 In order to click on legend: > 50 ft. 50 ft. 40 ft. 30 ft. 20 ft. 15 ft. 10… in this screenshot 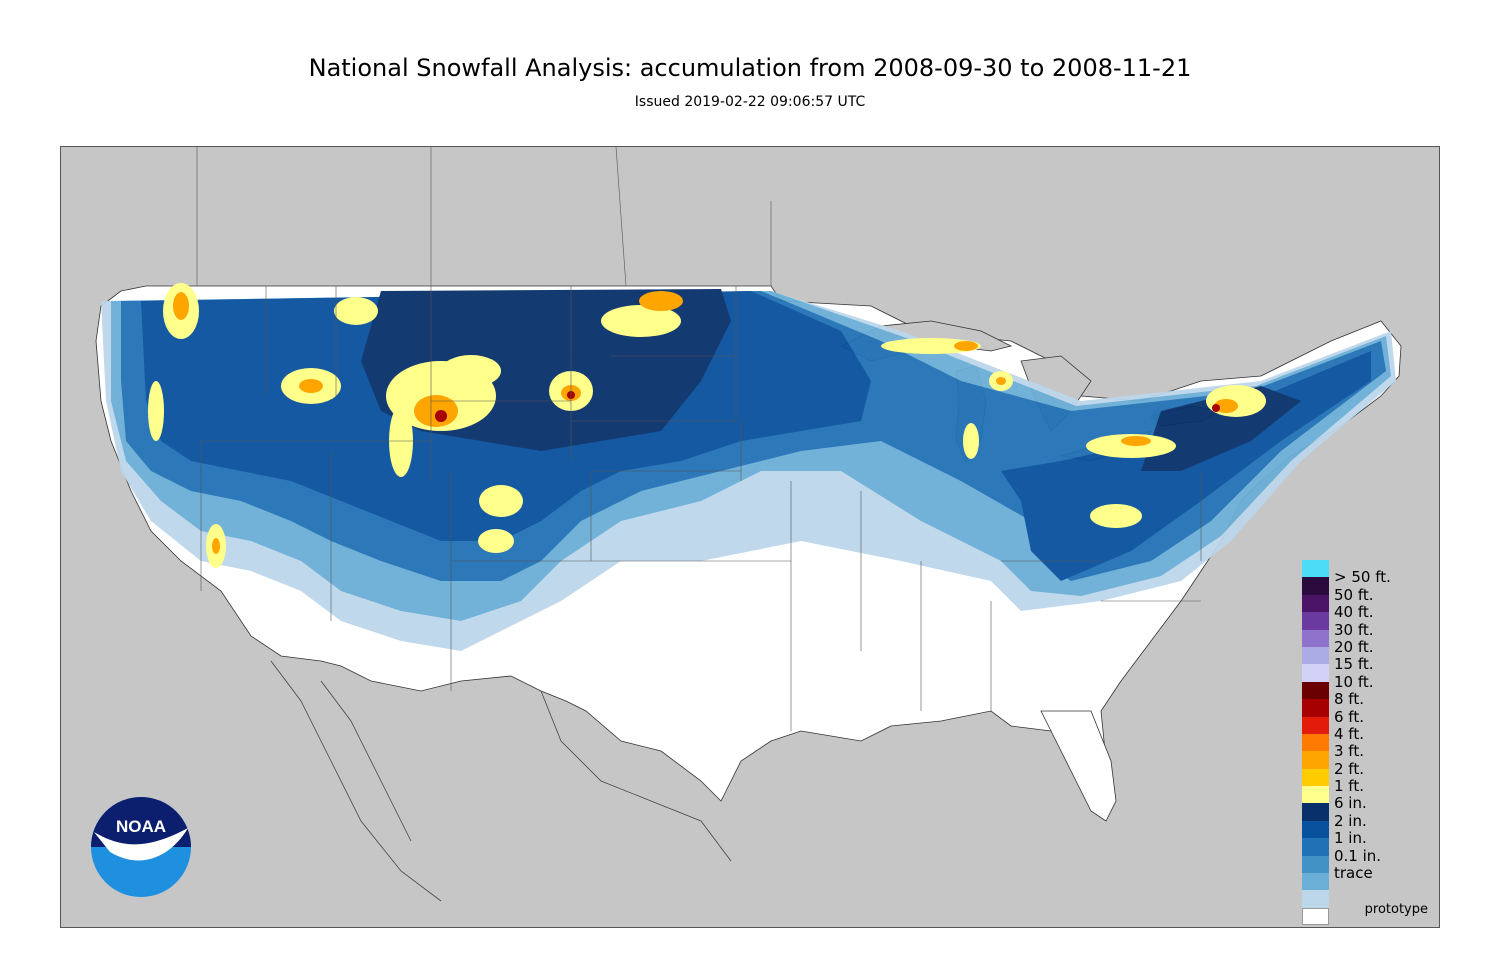, I will do `click(1362, 743)`.